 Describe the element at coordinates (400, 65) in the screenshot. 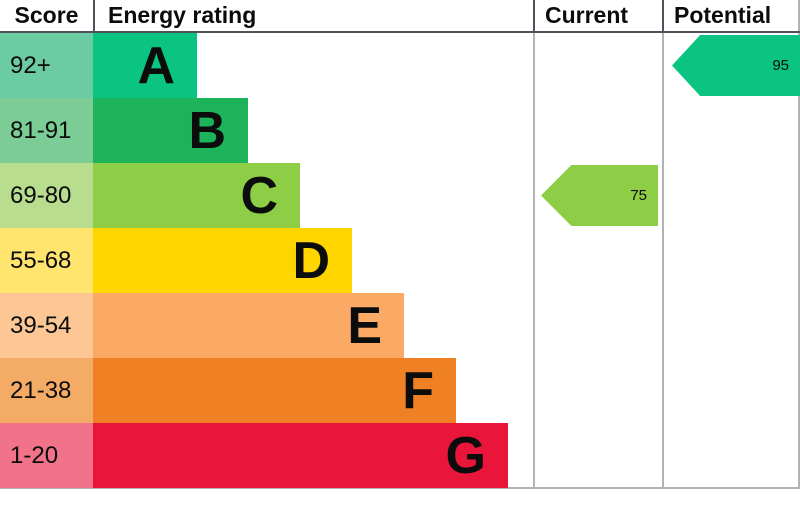

I see `band-row-a: 92+ A` at that location.